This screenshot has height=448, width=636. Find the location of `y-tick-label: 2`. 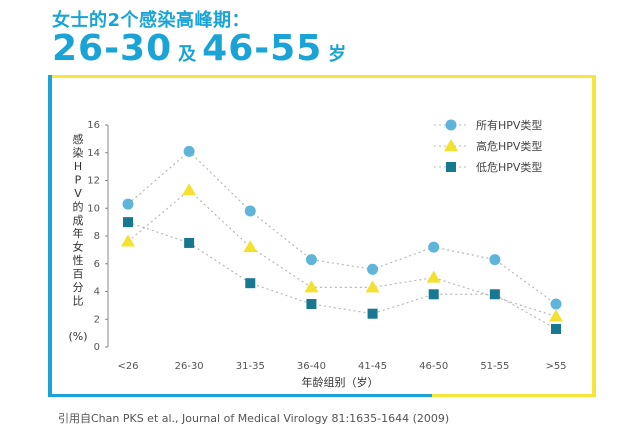

y-tick-label: 2 is located at coordinates (97, 319).